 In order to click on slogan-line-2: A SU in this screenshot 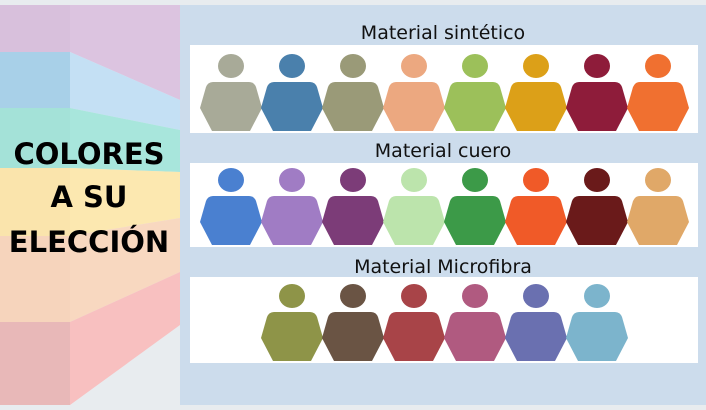, I will do `click(89, 197)`.